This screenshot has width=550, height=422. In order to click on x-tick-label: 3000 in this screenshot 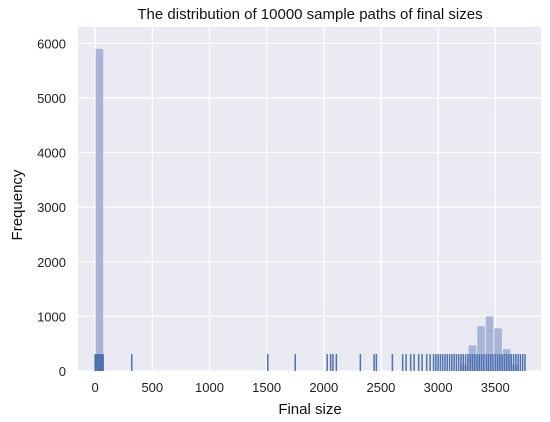, I will do `click(438, 387)`.